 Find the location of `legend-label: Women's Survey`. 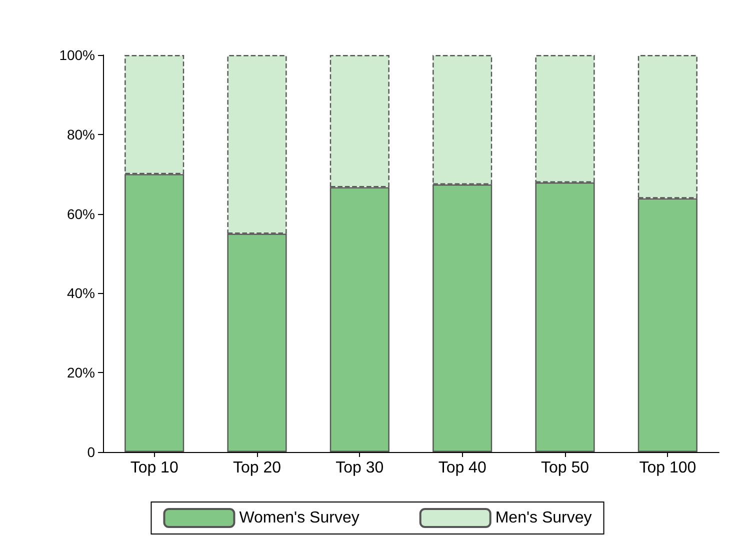

legend-label: Women's Survey is located at coordinates (299, 518).